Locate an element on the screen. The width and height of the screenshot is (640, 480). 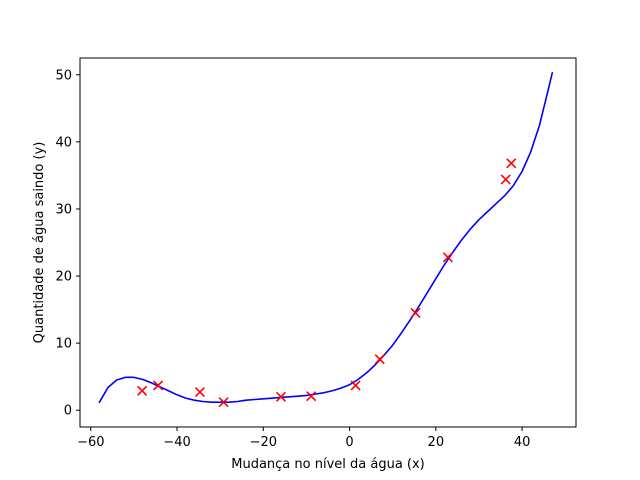
y-tick-label-2: 20 is located at coordinates (63, 277).